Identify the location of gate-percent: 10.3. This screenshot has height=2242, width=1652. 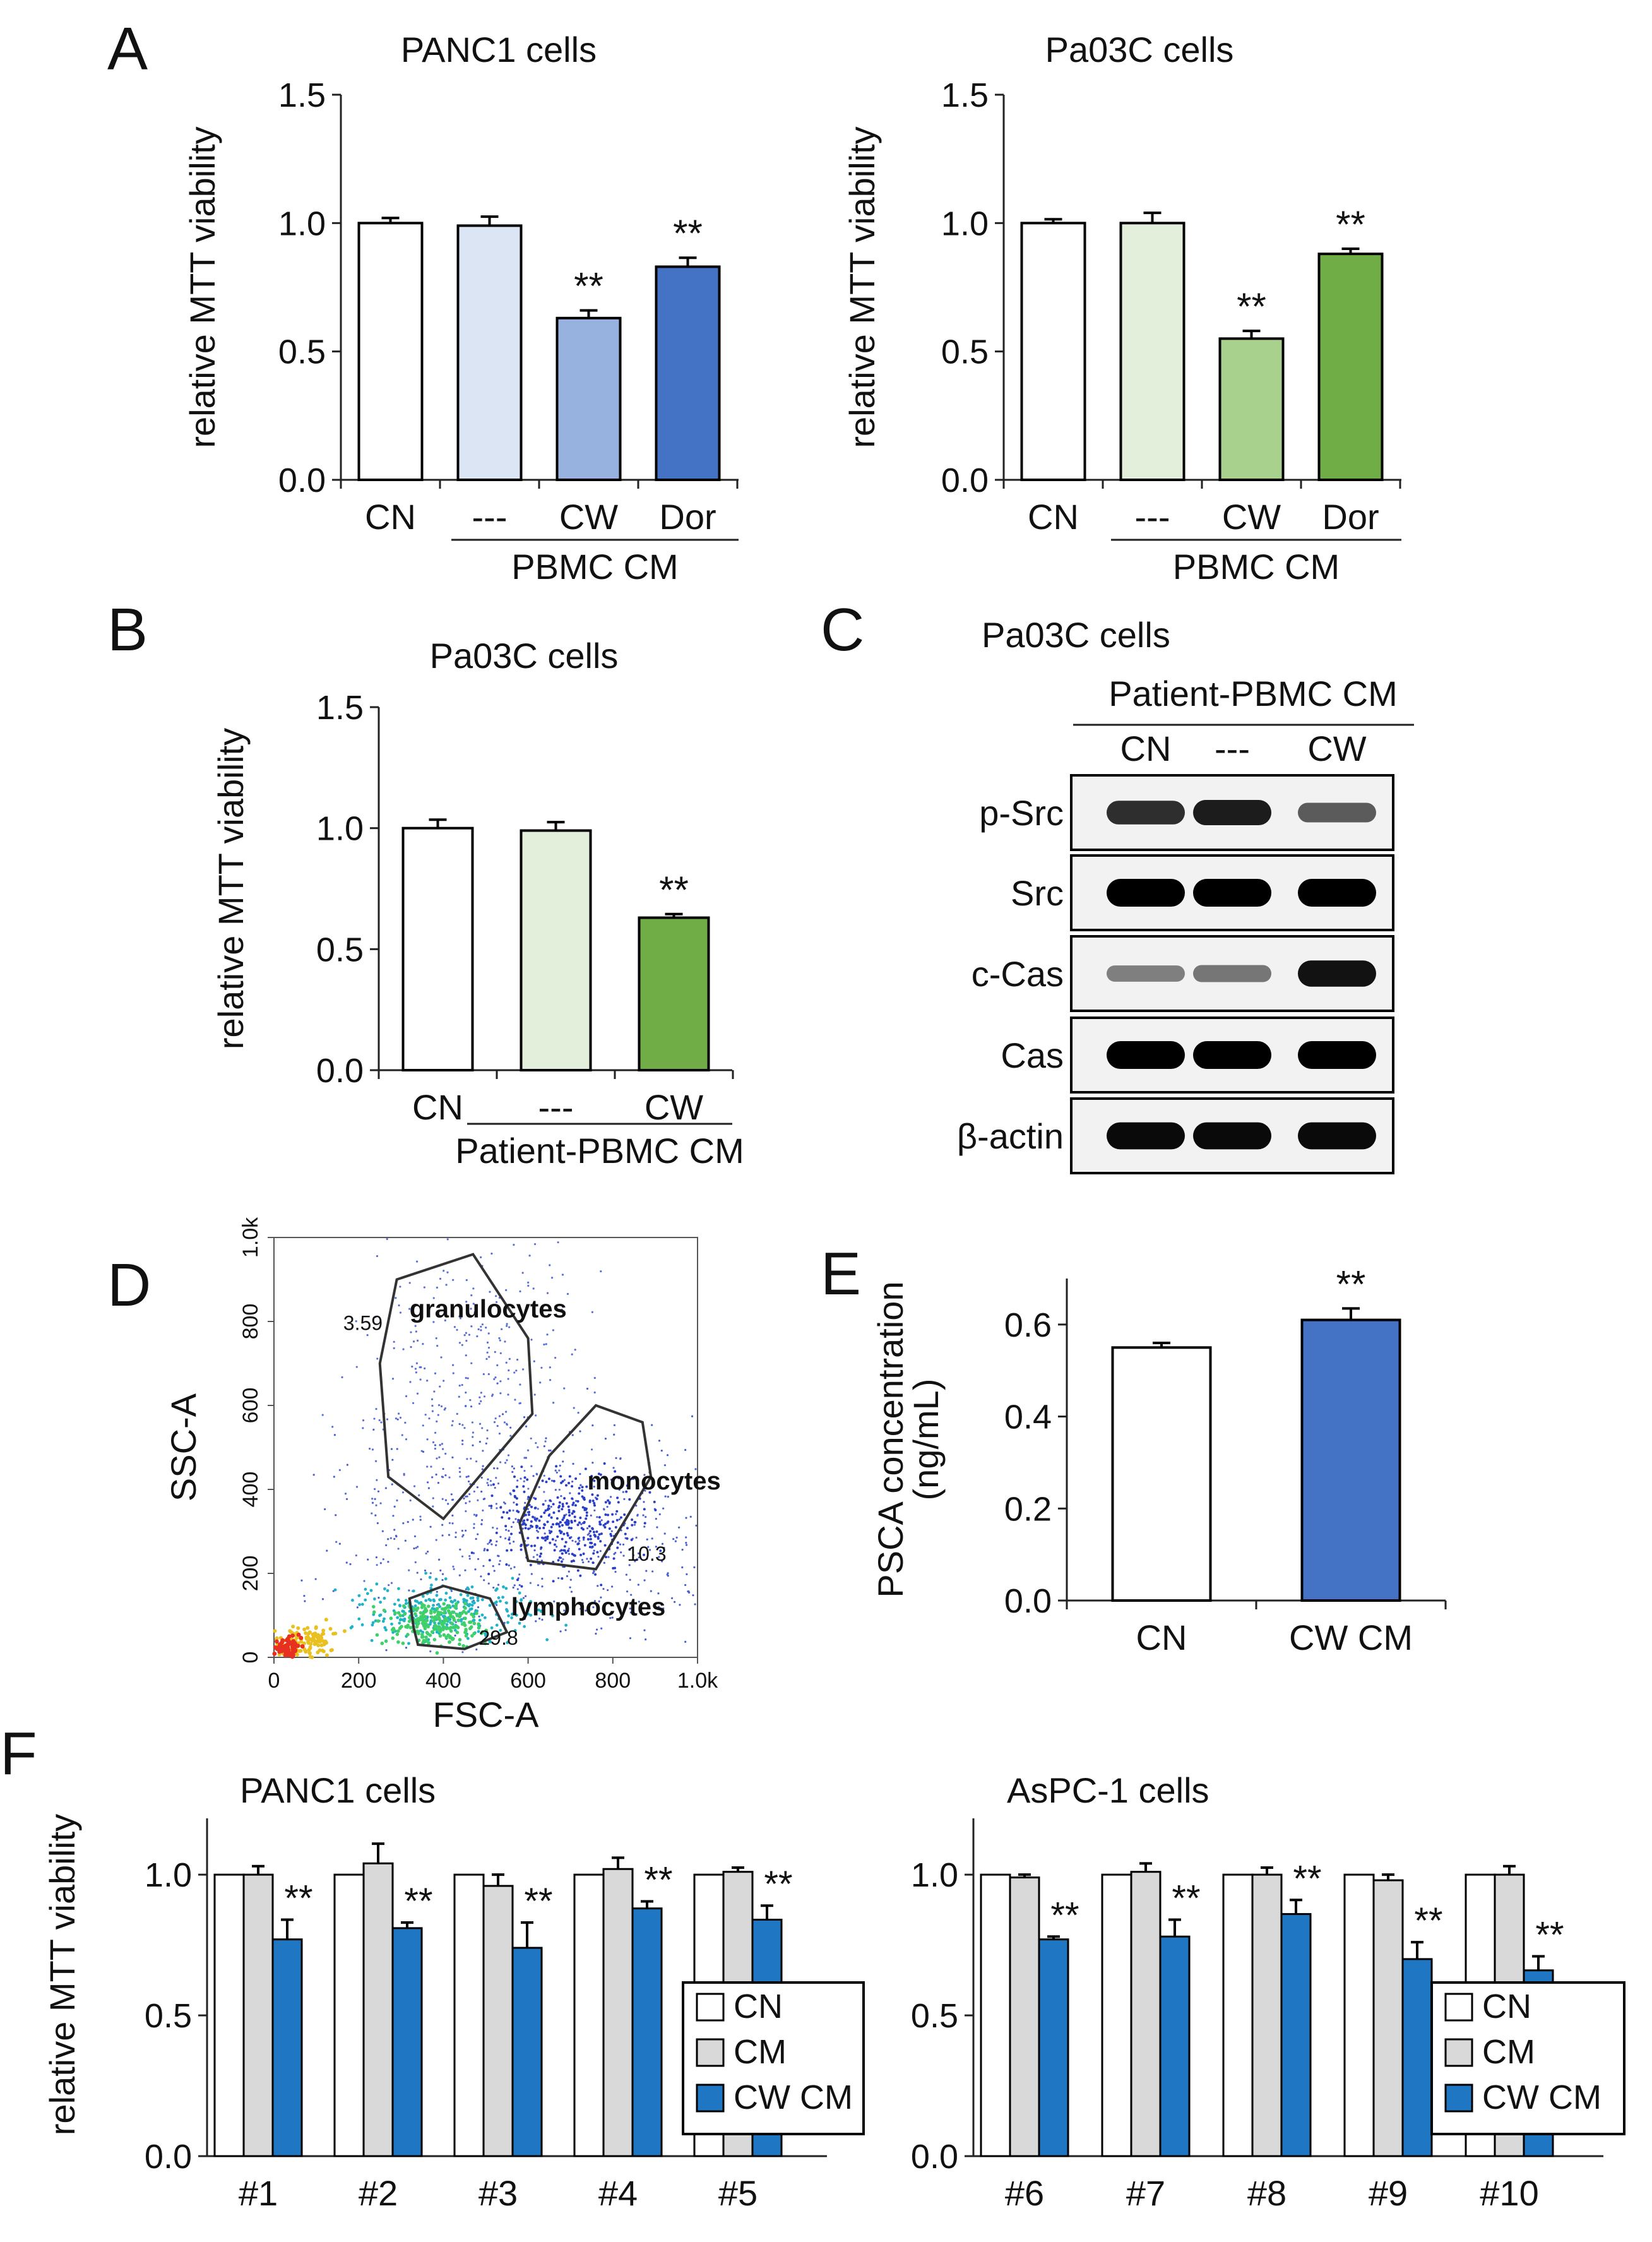
(647, 1554).